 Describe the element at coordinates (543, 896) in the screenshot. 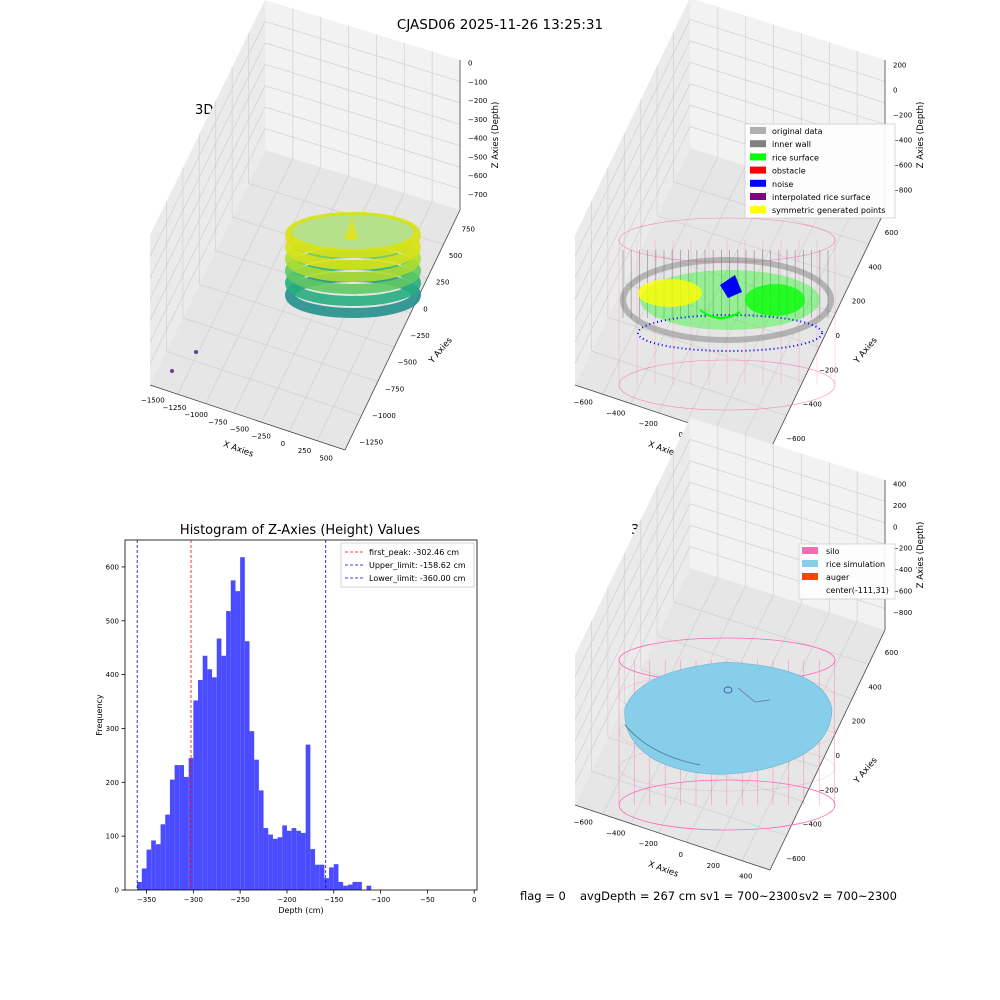

I see `footer-flag: flag = 0` at that location.